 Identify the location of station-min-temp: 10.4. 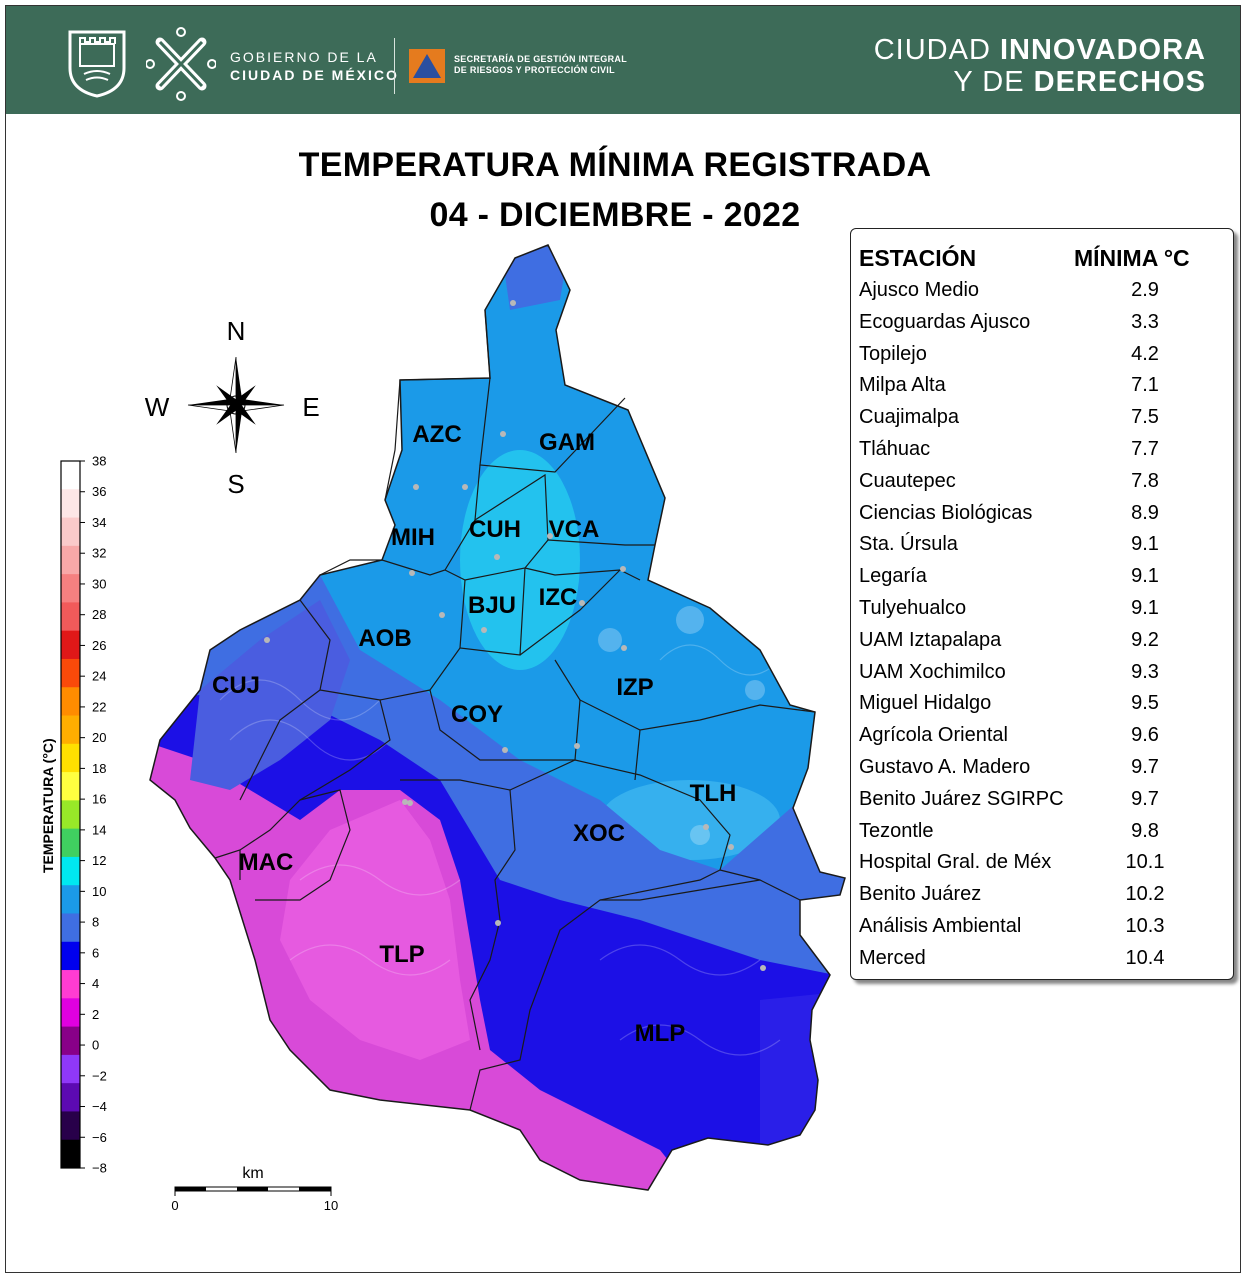
(1145, 957).